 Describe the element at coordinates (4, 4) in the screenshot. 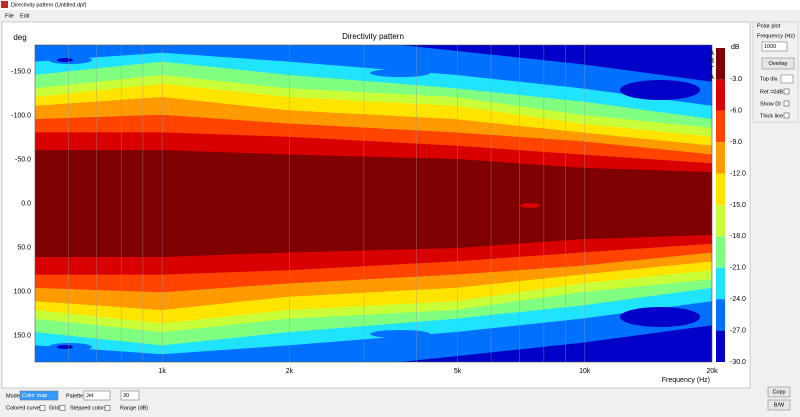

I see `app-icon` at that location.